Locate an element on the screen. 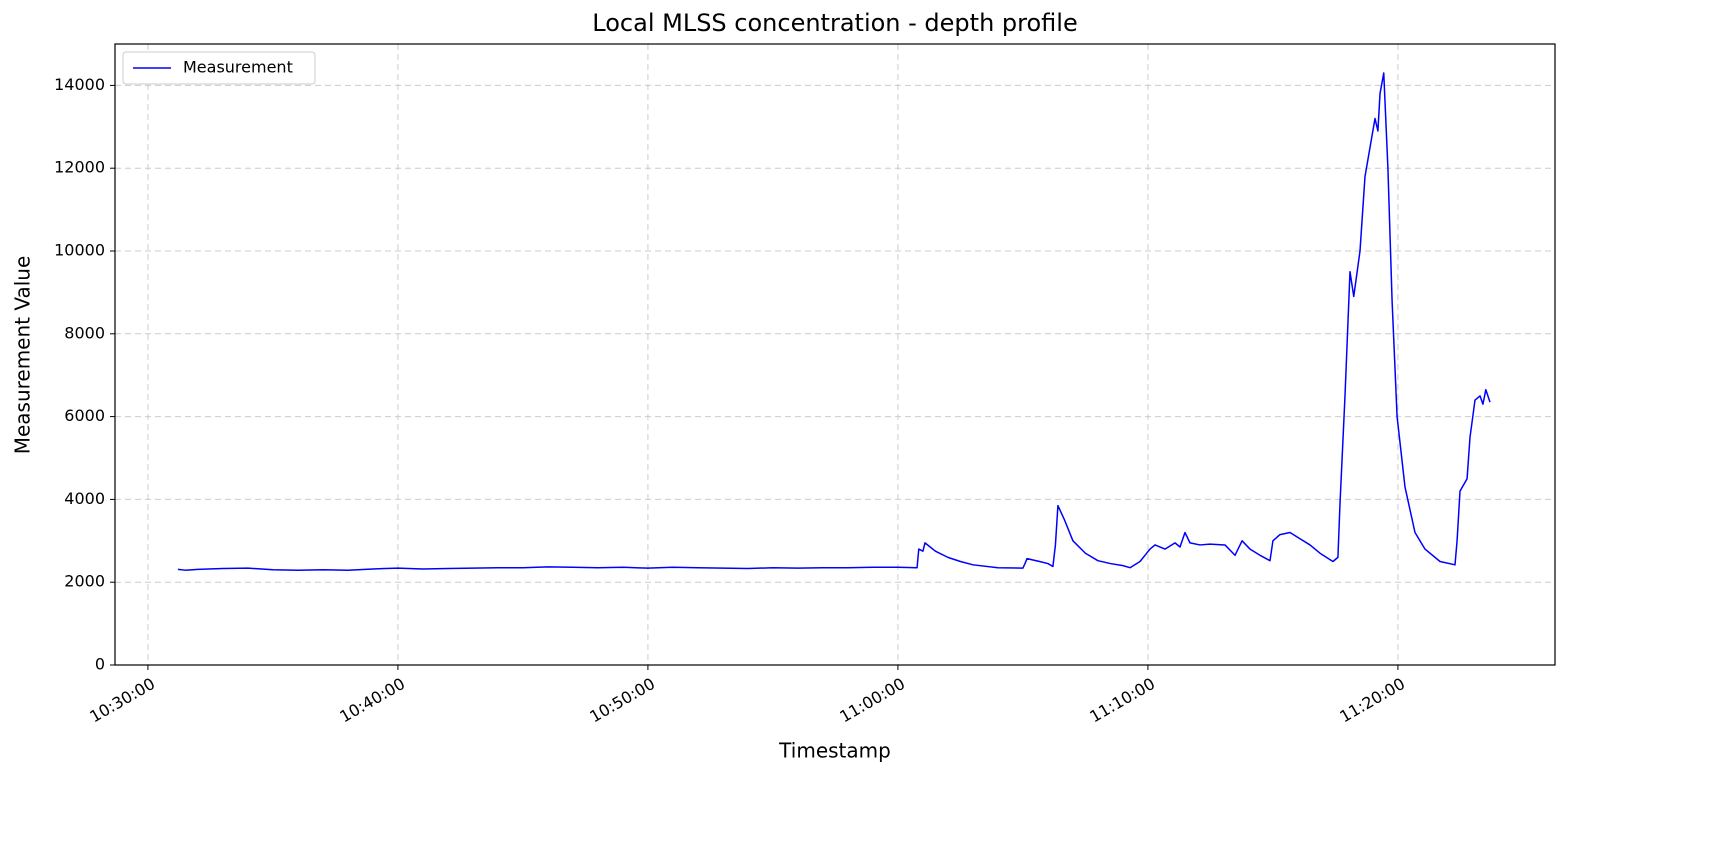 The image size is (1713, 849). legend: Measurement is located at coordinates (219, 68).